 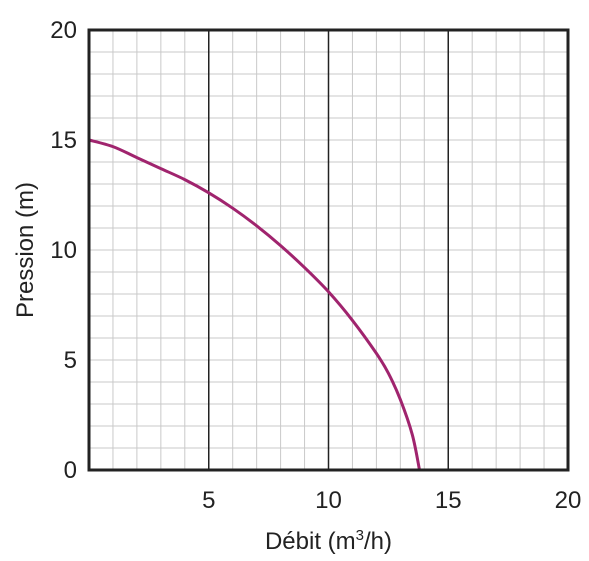 I want to click on y-tick-label: 10, so click(x=63, y=250).